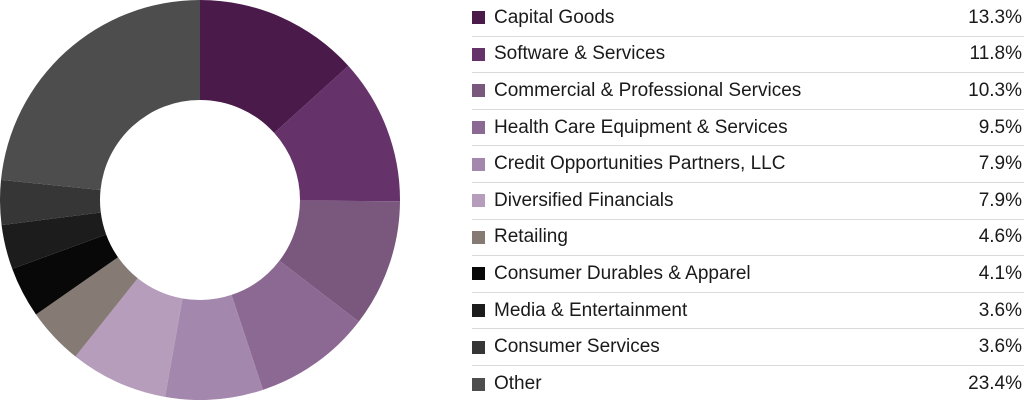  I want to click on legend-row: Capital Goods 13.3%, so click(748, 18).